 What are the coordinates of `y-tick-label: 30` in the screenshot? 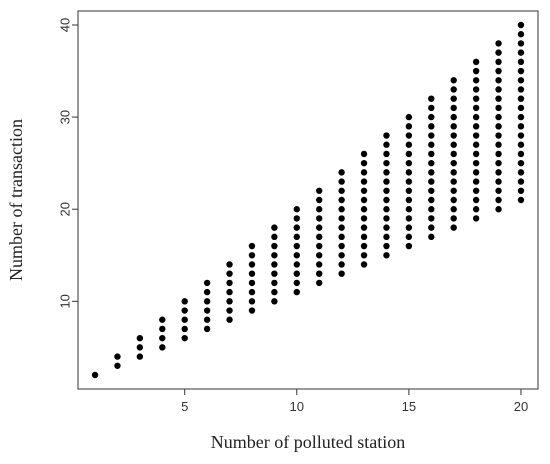 It's located at (64, 117).